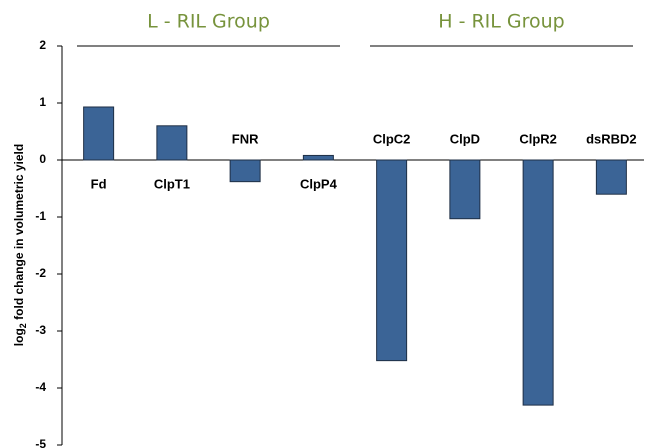  Describe the element at coordinates (42, 45) in the screenshot. I see `y-tick-label: 2` at that location.